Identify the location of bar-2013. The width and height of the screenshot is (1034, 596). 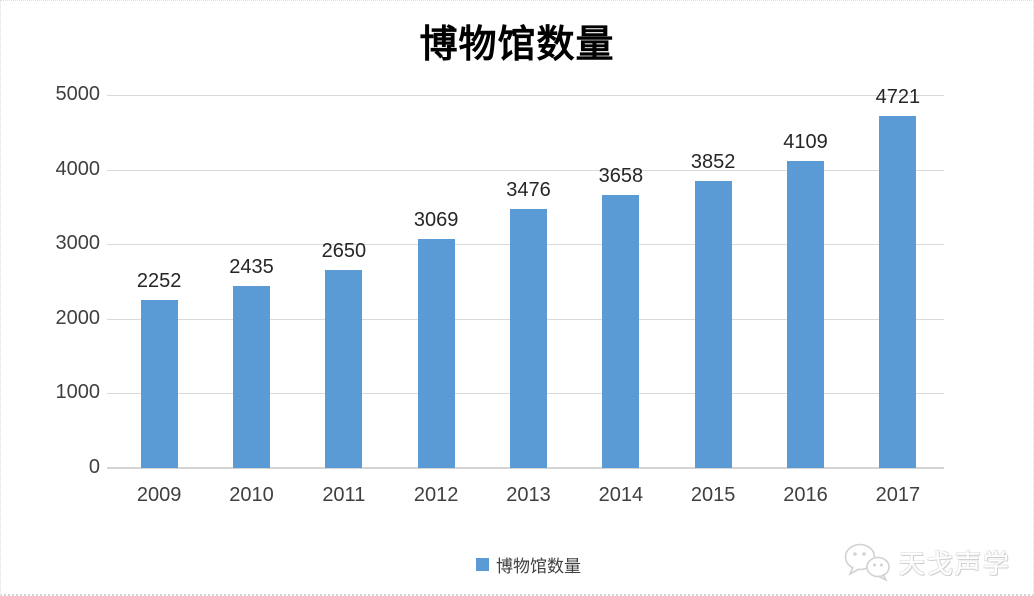
(528, 338).